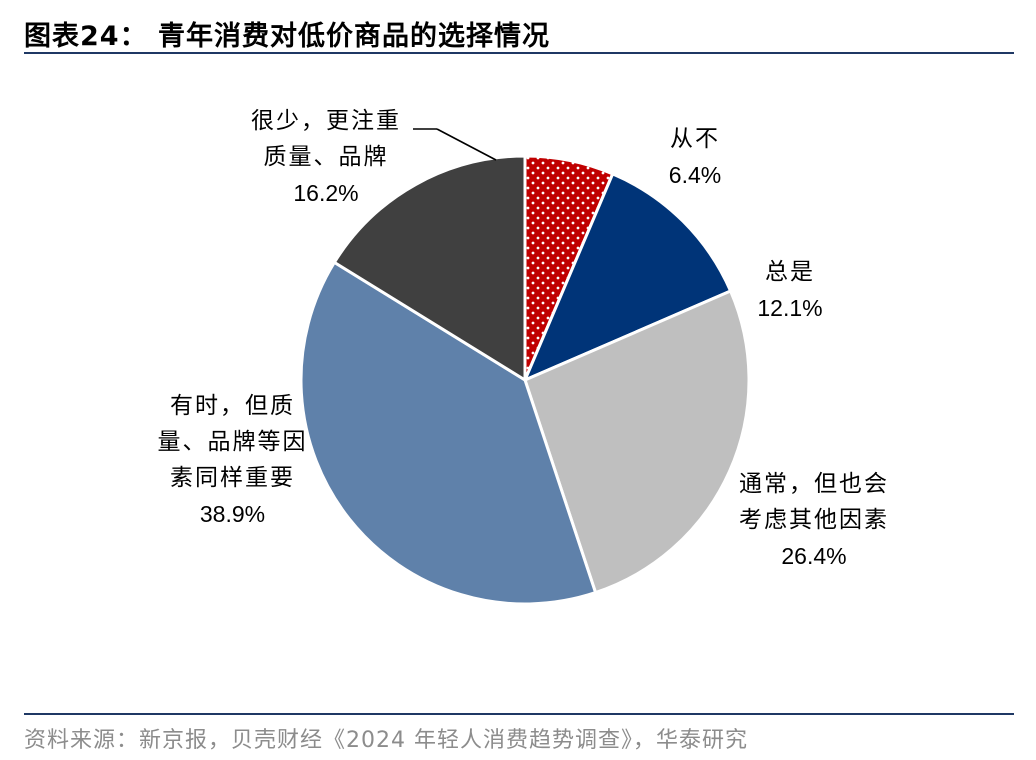  I want to click on label-youshi-line2: 量、品牌等因, so click(232, 442).